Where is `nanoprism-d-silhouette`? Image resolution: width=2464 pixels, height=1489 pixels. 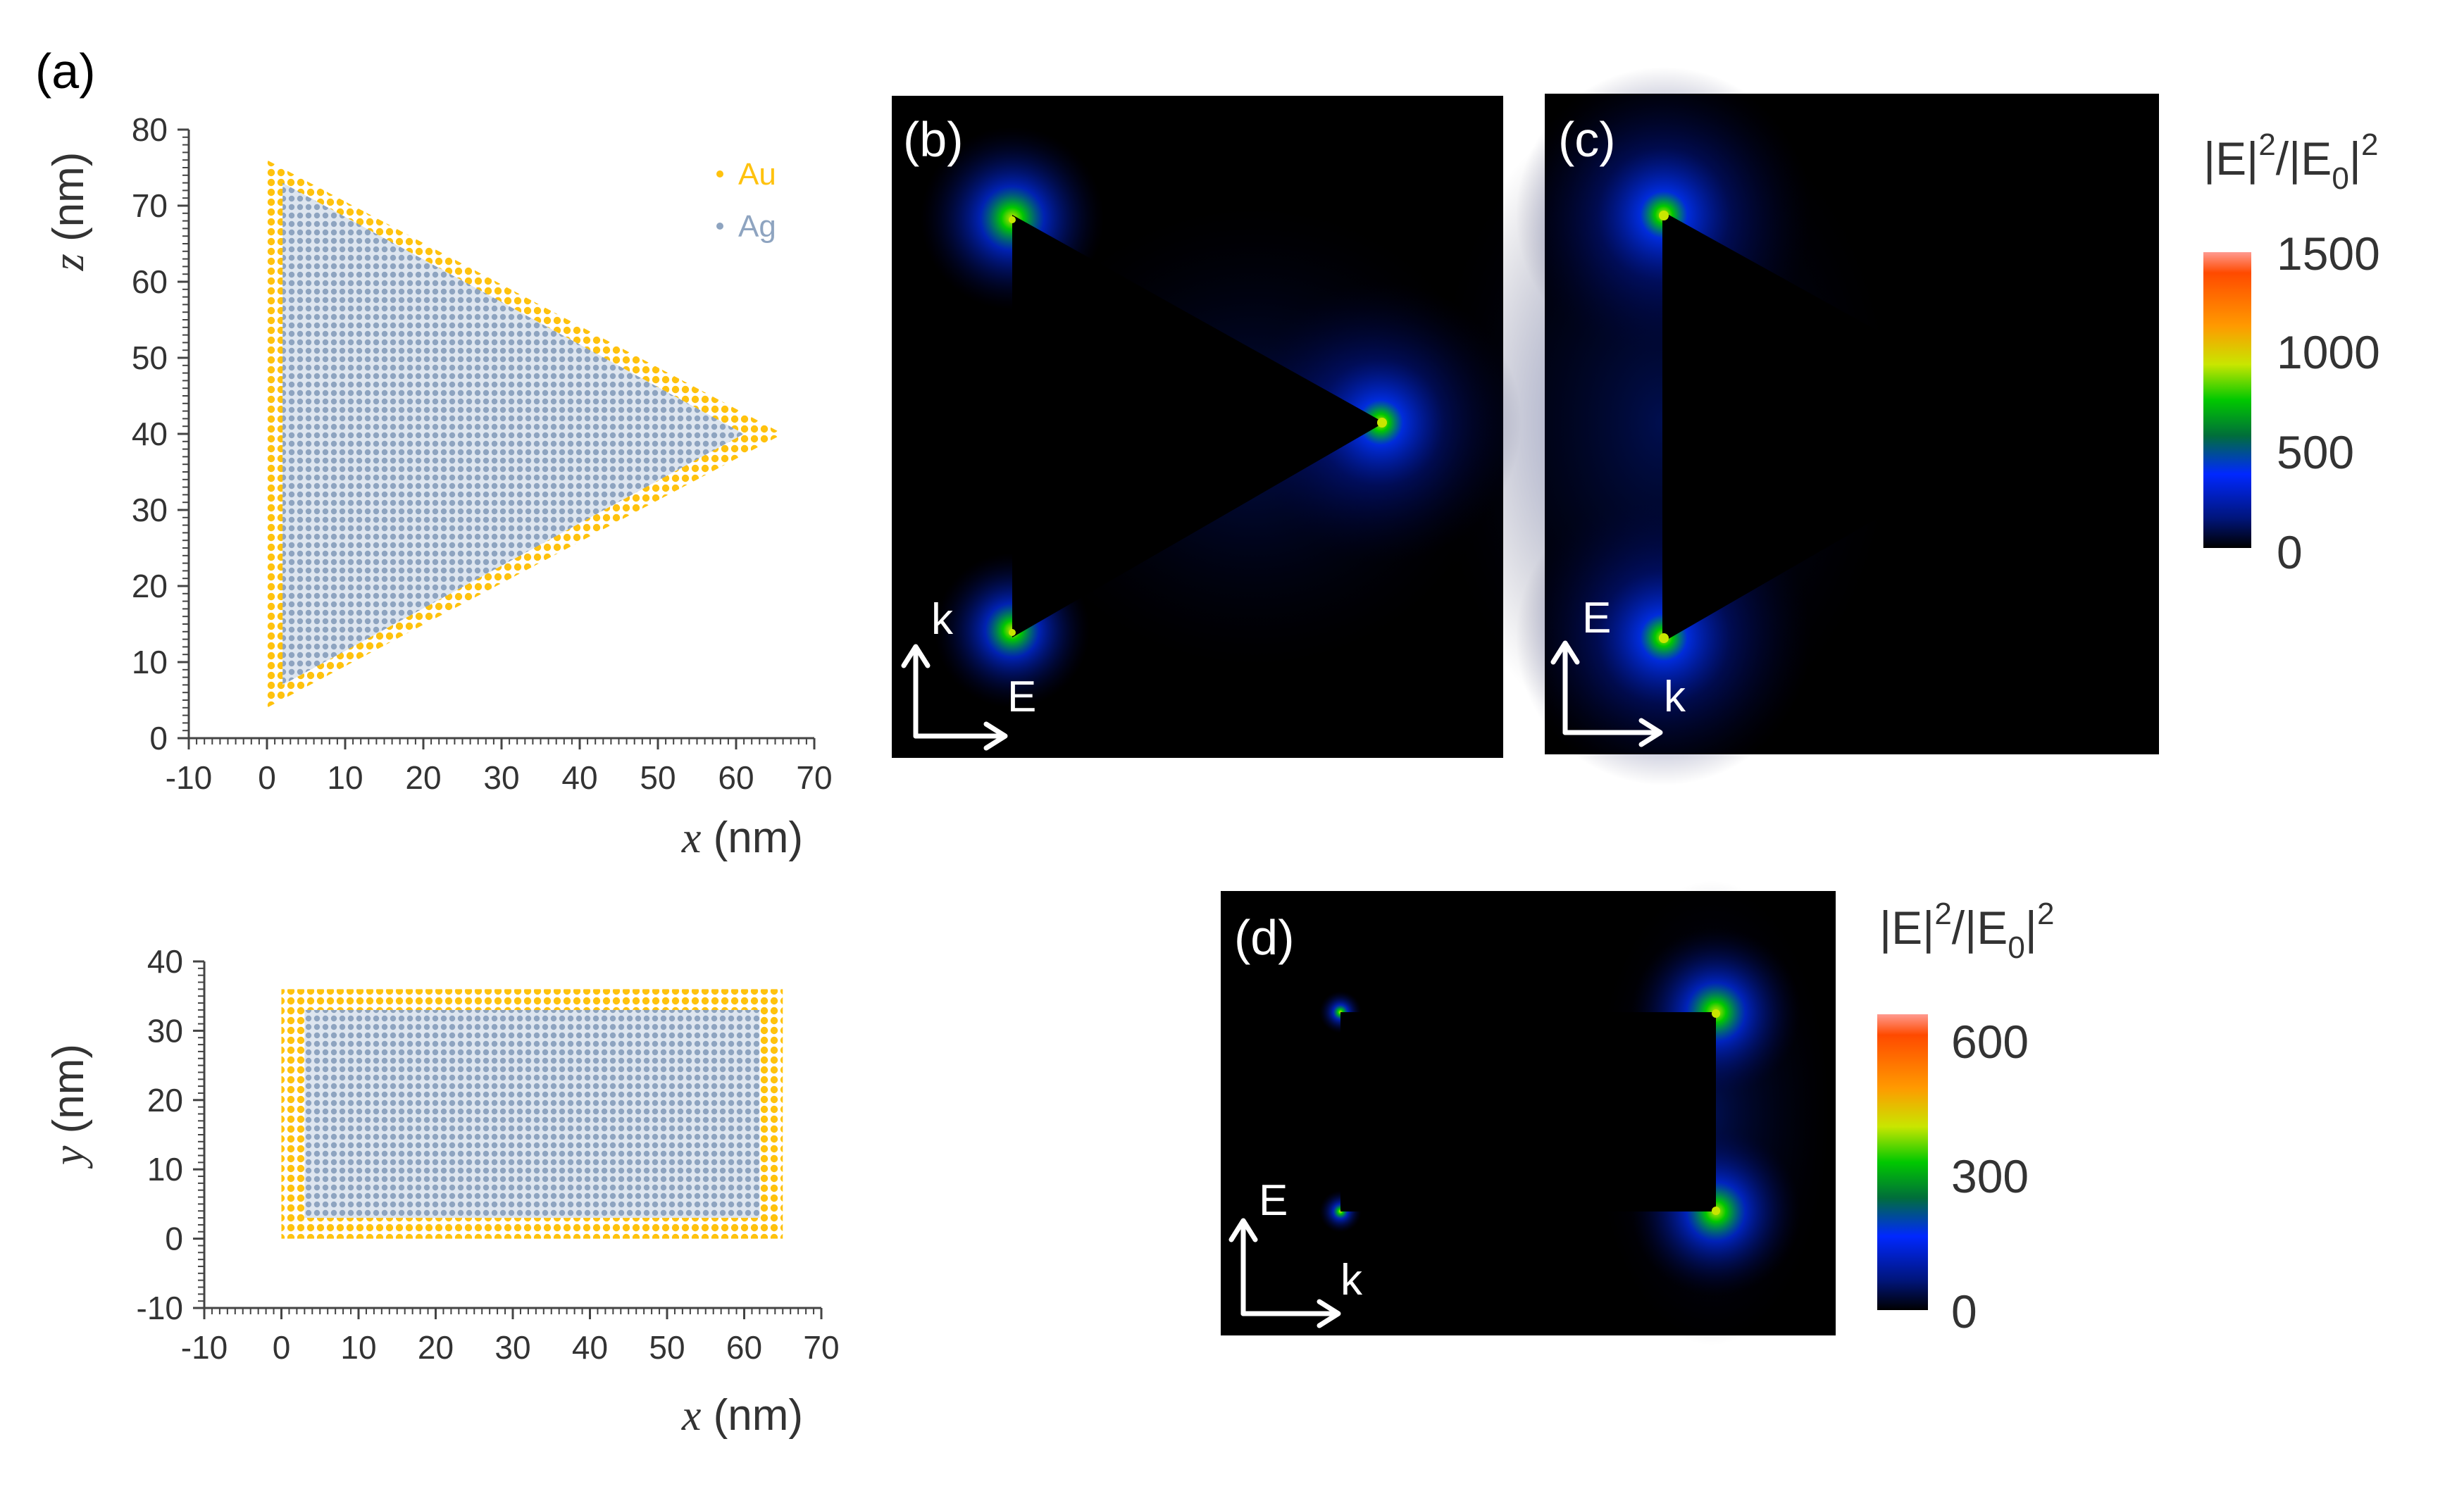
nanoprism-d-silhouette is located at coordinates (1528, 1111).